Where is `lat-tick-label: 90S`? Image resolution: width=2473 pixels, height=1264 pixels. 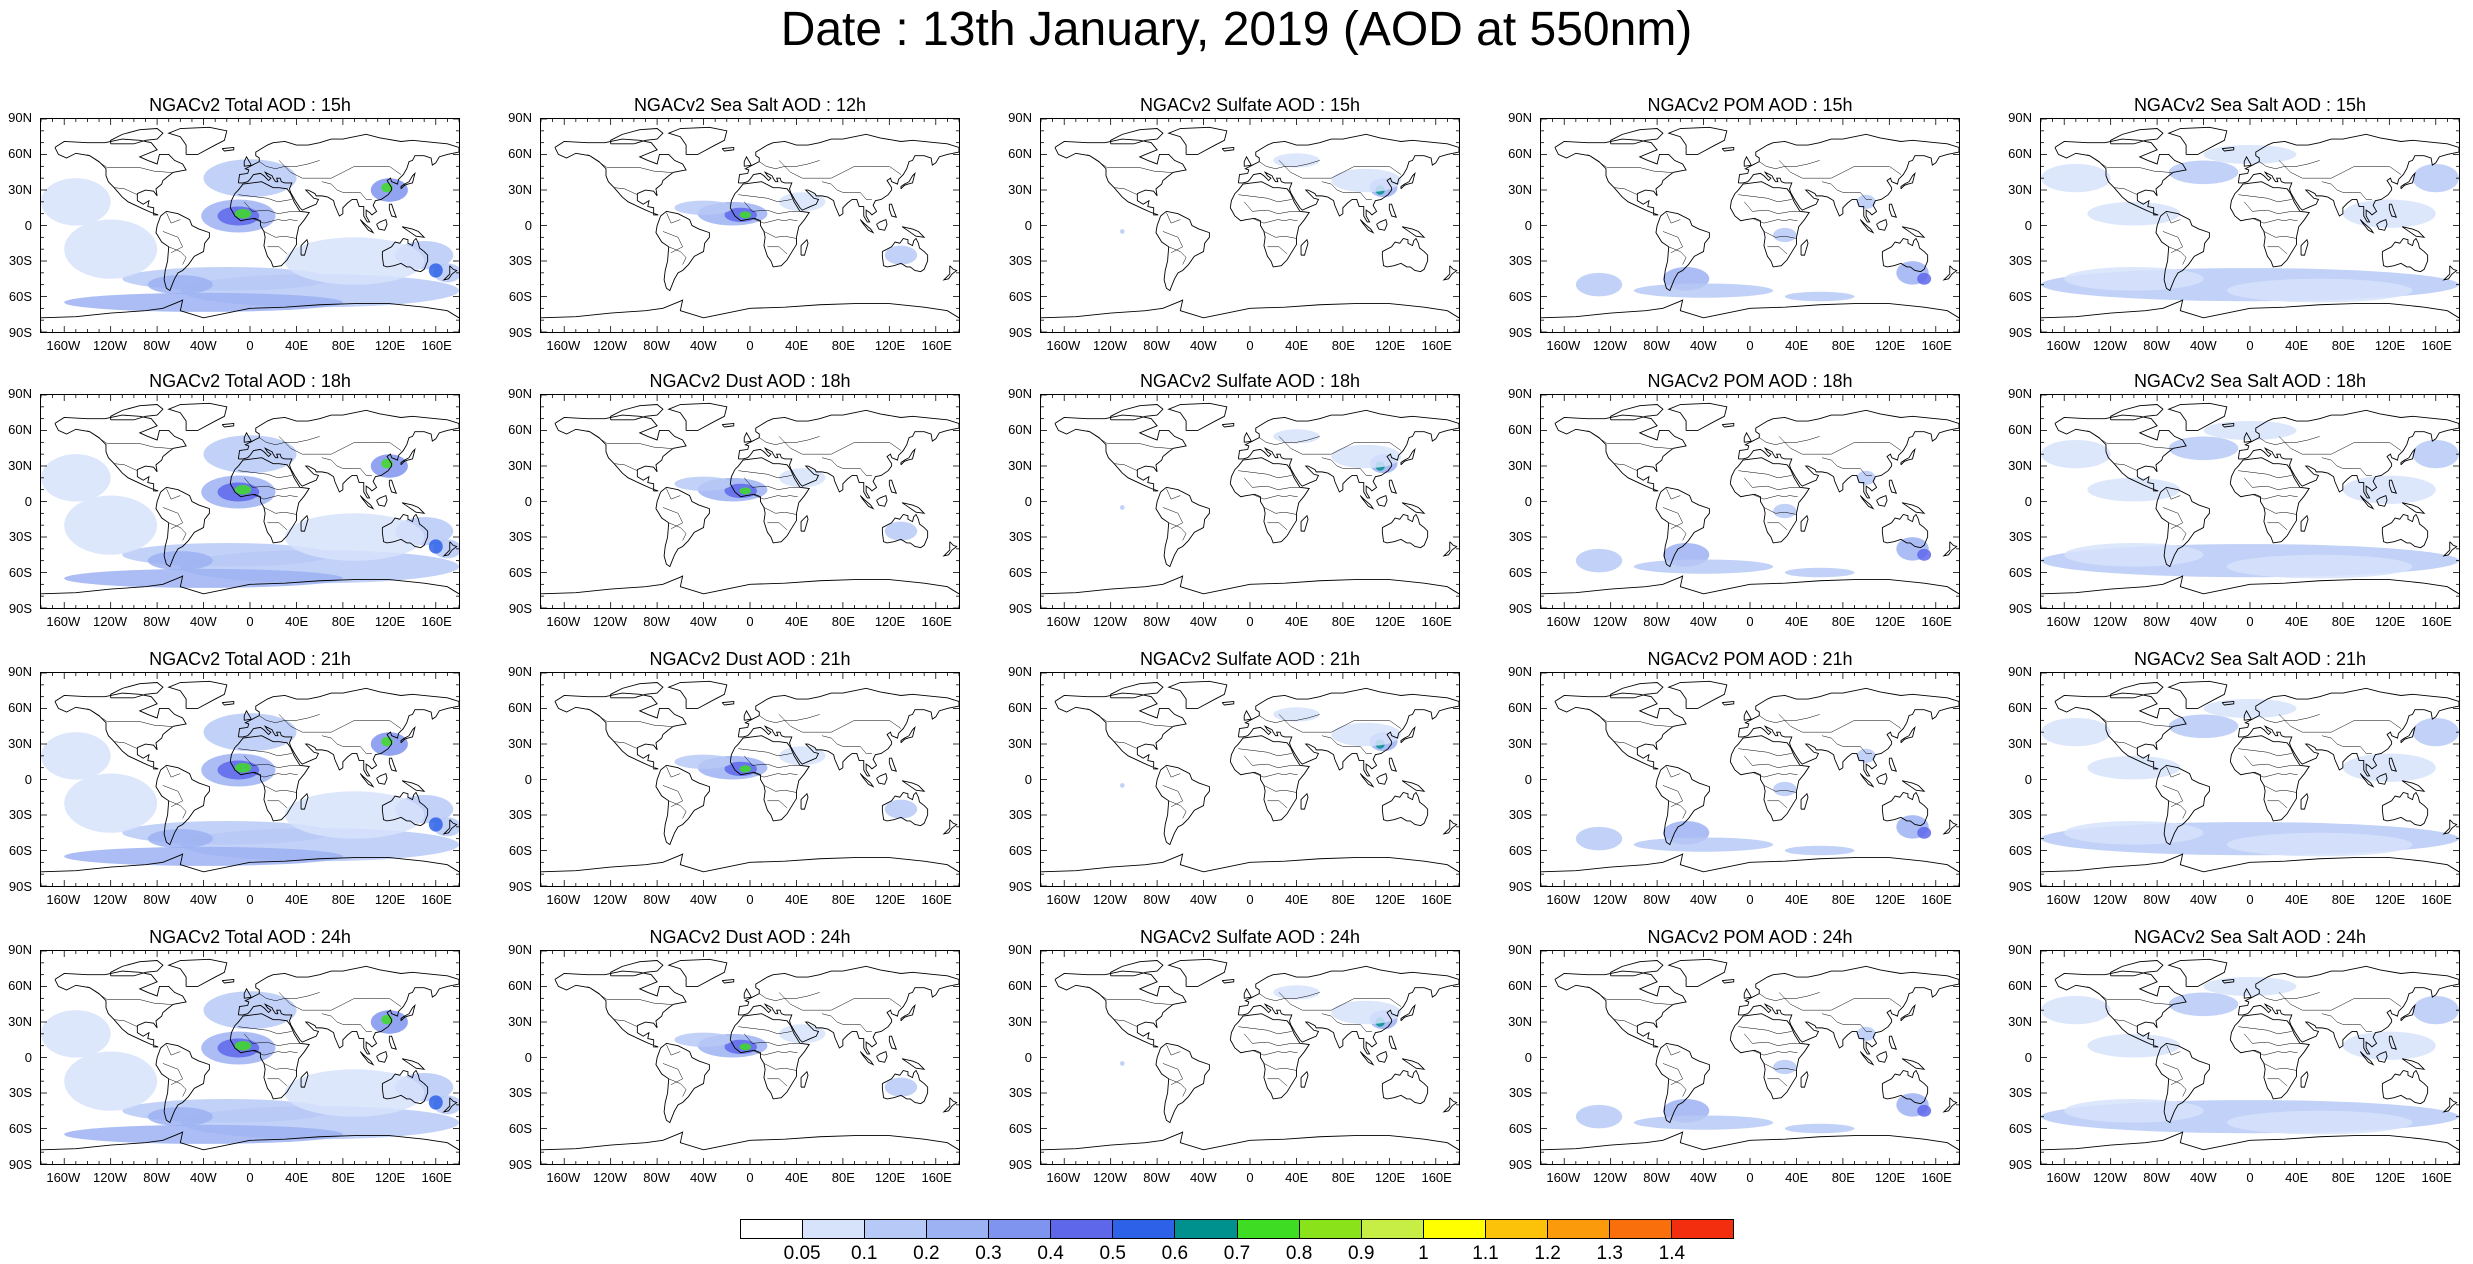 lat-tick-label: 90S is located at coordinates (1020, 608).